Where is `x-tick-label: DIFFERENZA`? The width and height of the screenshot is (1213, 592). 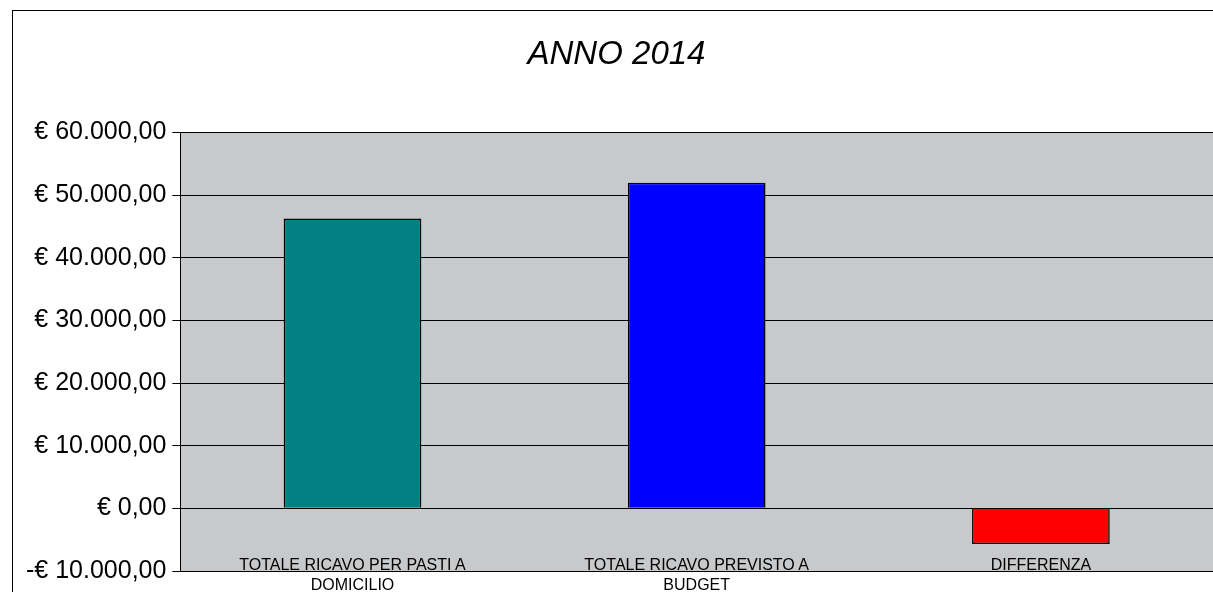
x-tick-label: DIFFERENZA is located at coordinates (1041, 565).